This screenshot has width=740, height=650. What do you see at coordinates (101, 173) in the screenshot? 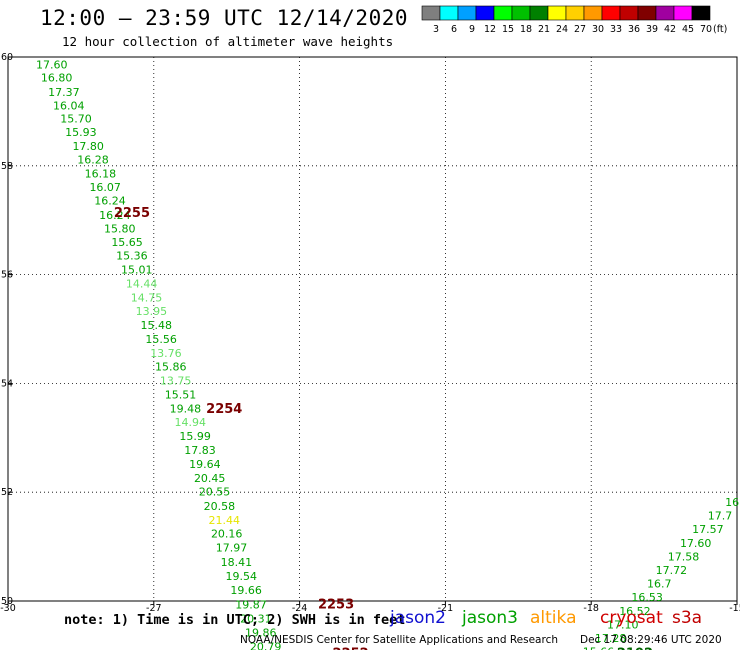
I see `swh-value: 16.18` at bounding box center [101, 173].